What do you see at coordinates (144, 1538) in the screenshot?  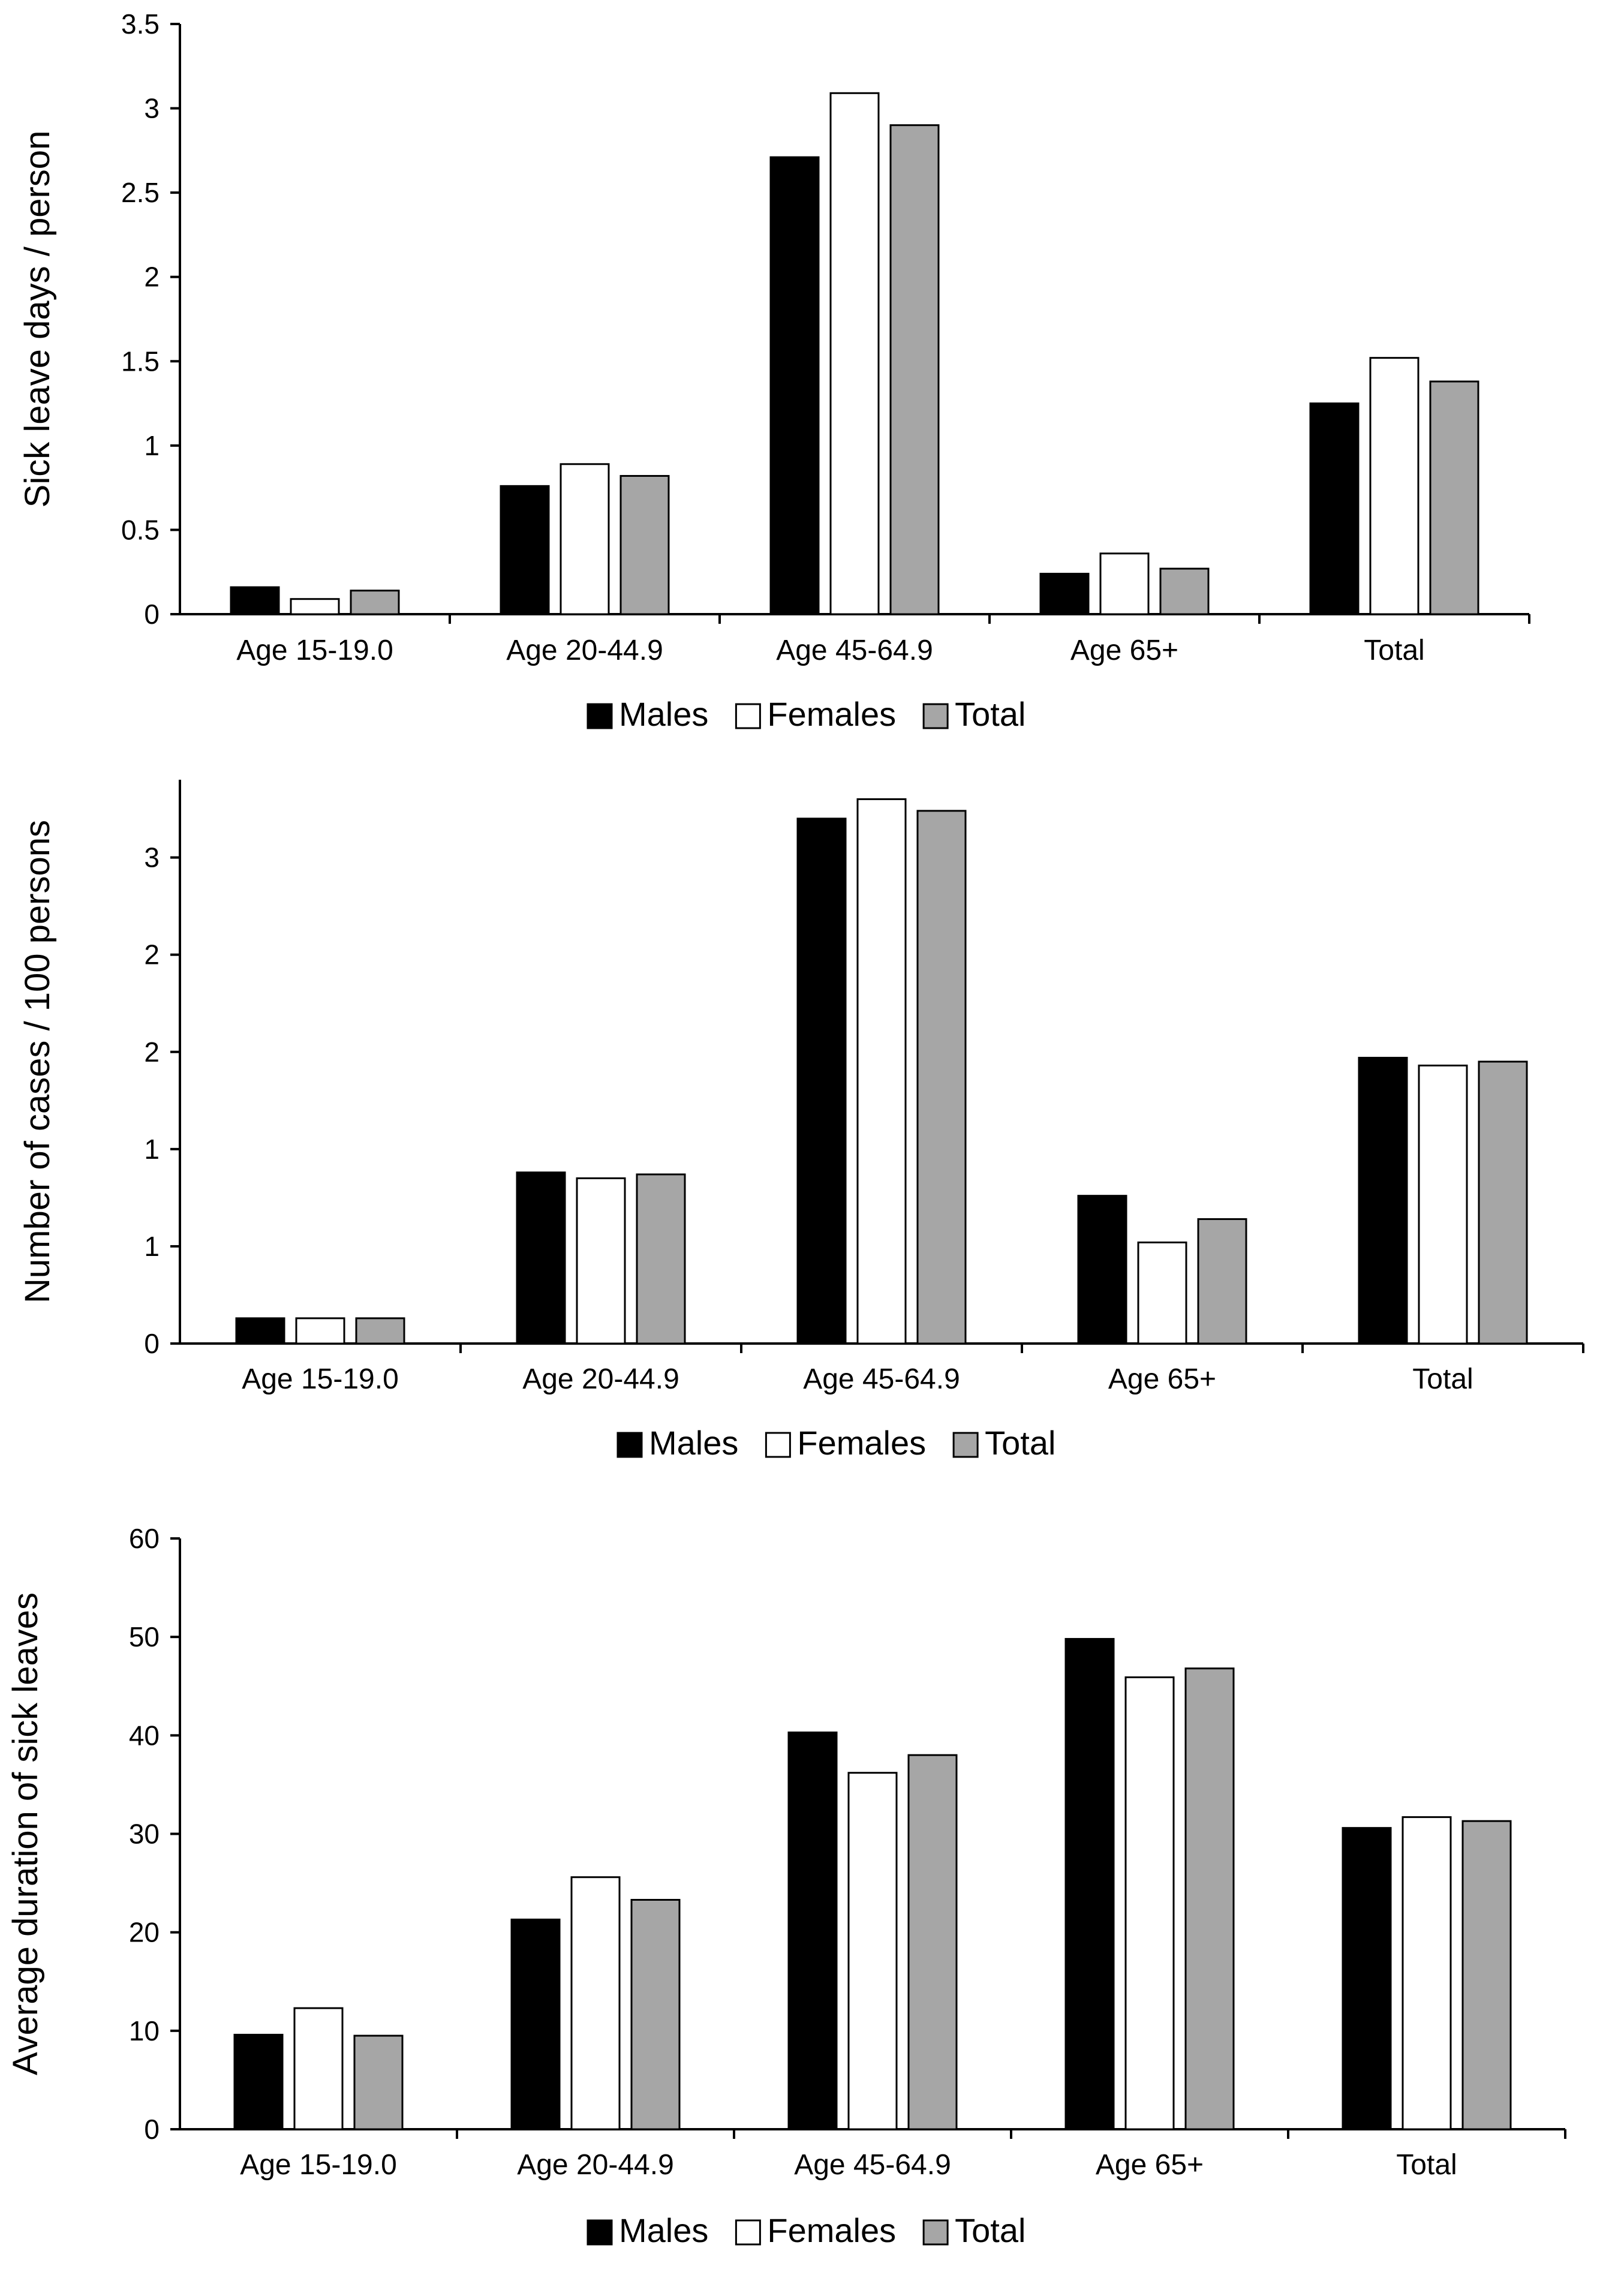 I see `y-tick-label: 60` at bounding box center [144, 1538].